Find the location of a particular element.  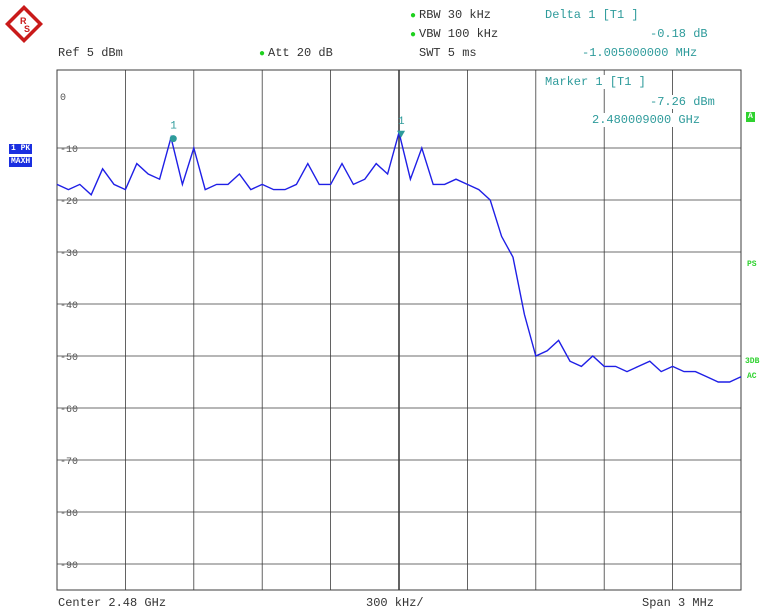

trace-detector-label: 1 PK is located at coordinates (21, 149).